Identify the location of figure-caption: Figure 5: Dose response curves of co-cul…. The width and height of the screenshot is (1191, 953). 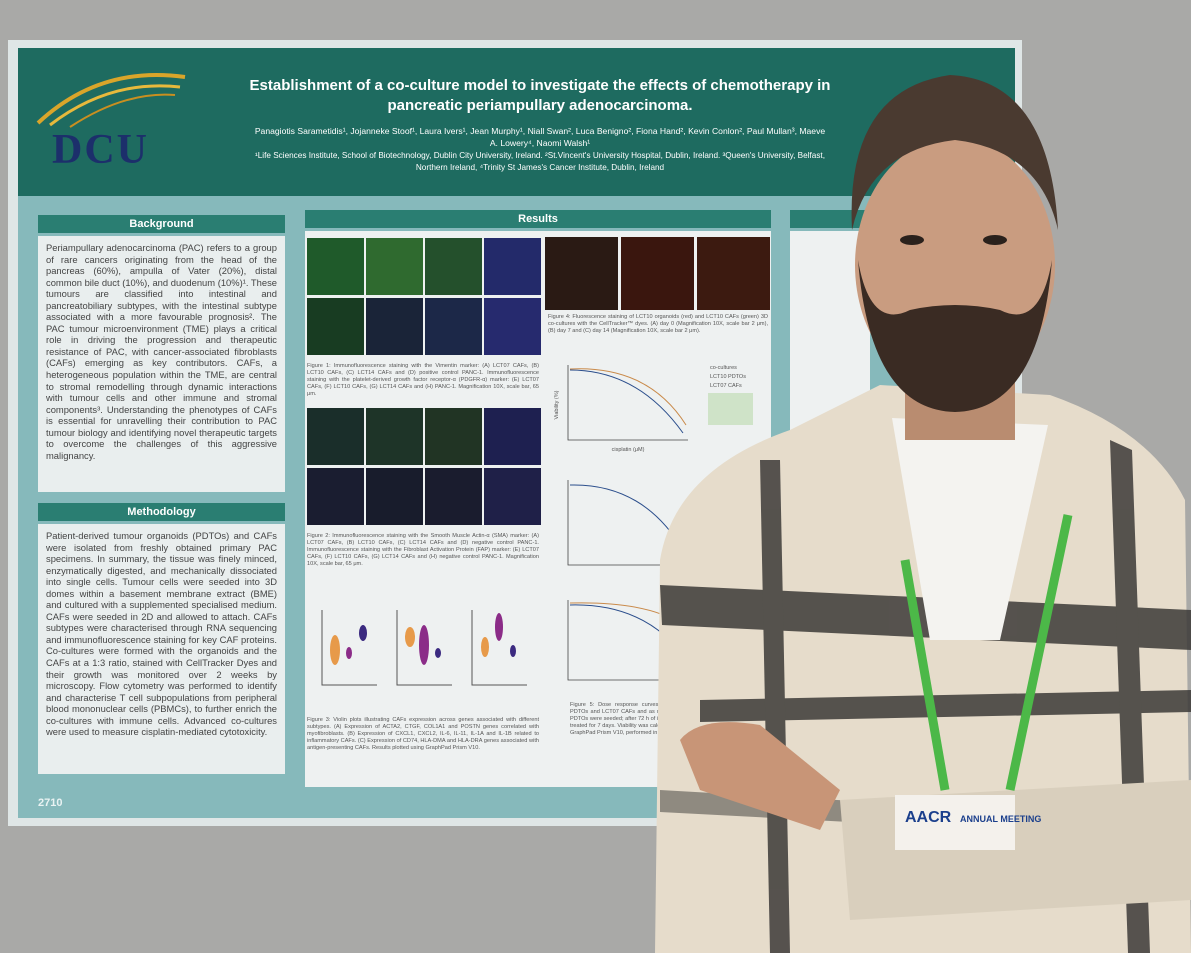
(645, 719).